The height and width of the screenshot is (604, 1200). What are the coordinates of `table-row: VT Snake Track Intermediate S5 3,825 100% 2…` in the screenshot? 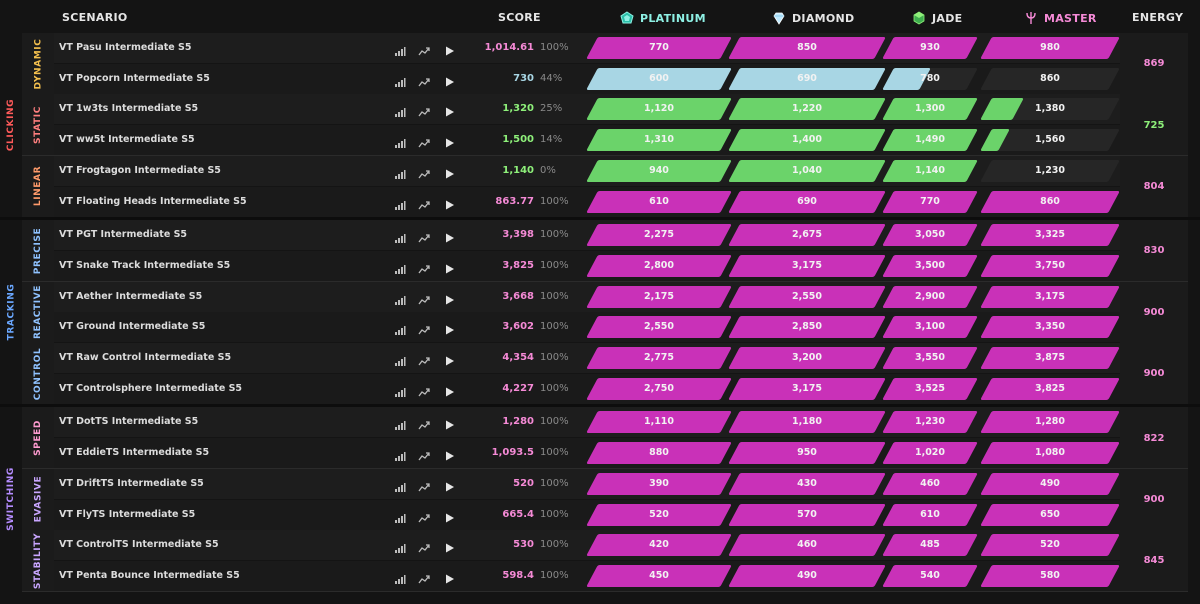 It's located at (605, 265).